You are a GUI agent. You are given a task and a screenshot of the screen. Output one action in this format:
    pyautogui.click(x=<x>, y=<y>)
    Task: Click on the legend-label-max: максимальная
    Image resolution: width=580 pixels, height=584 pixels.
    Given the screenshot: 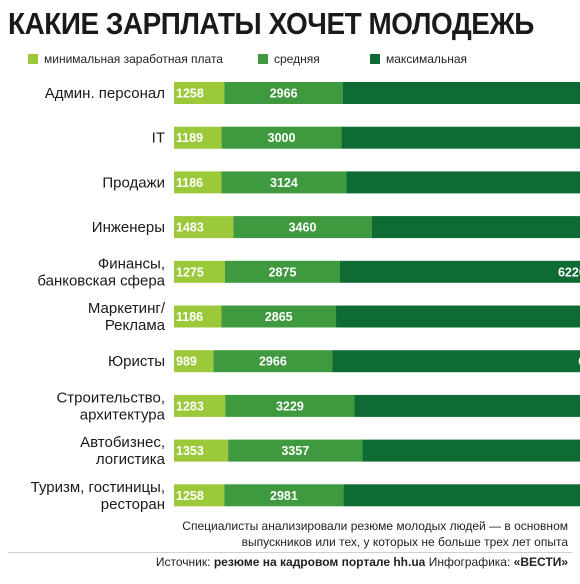 What is the action you would take?
    pyautogui.click(x=426, y=59)
    